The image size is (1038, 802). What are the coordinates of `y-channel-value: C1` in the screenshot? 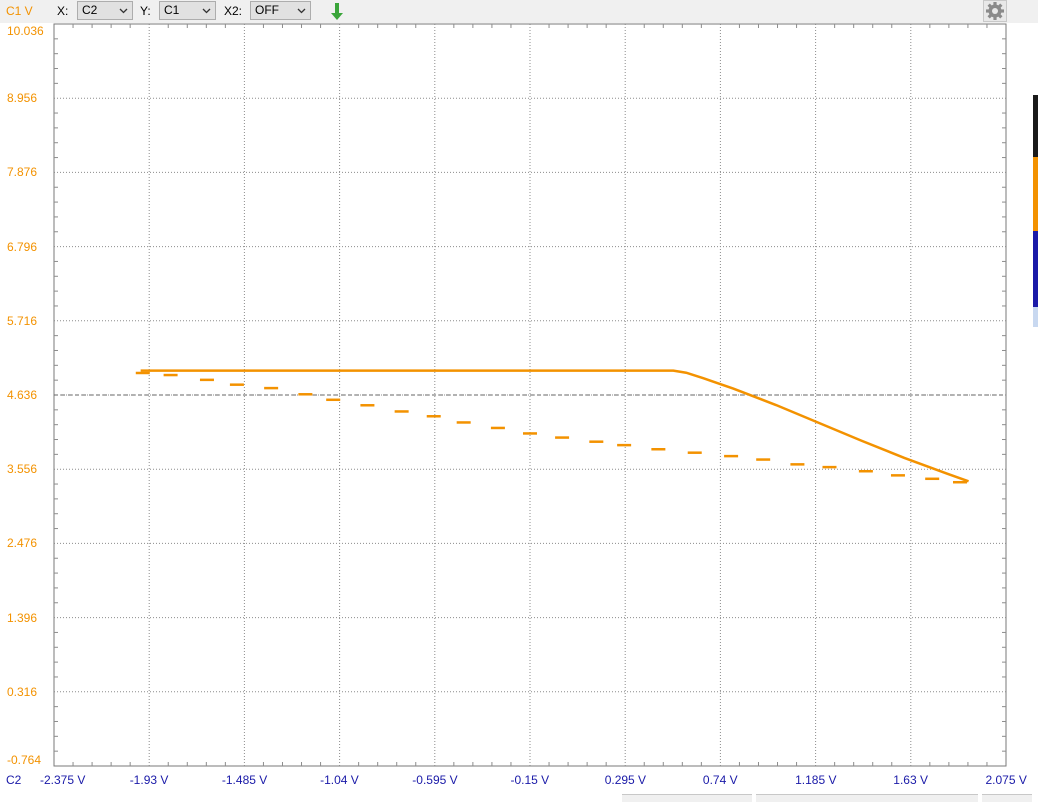 It's located at (172, 10).